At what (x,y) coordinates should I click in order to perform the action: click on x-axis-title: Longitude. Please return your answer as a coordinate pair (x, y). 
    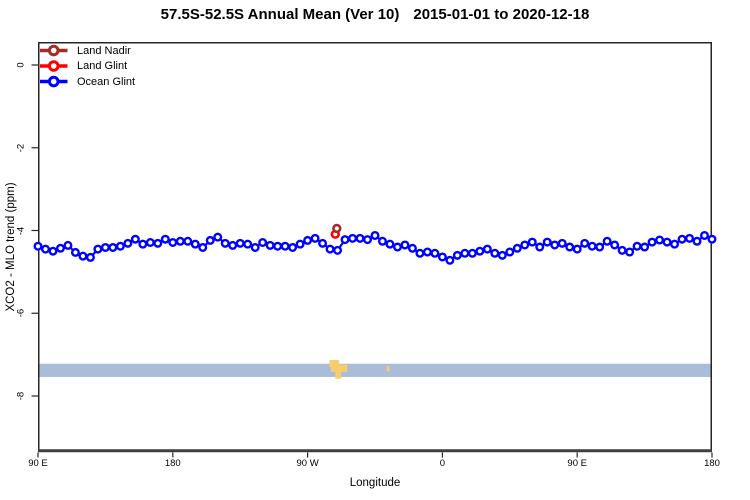
    Looking at the image, I should click on (375, 483).